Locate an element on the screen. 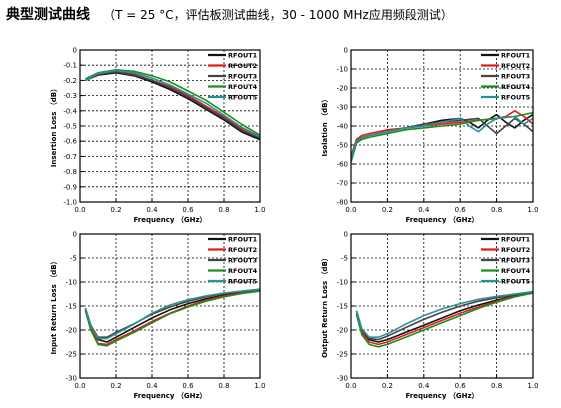  y-tick-label: -80 is located at coordinates (342, 203).